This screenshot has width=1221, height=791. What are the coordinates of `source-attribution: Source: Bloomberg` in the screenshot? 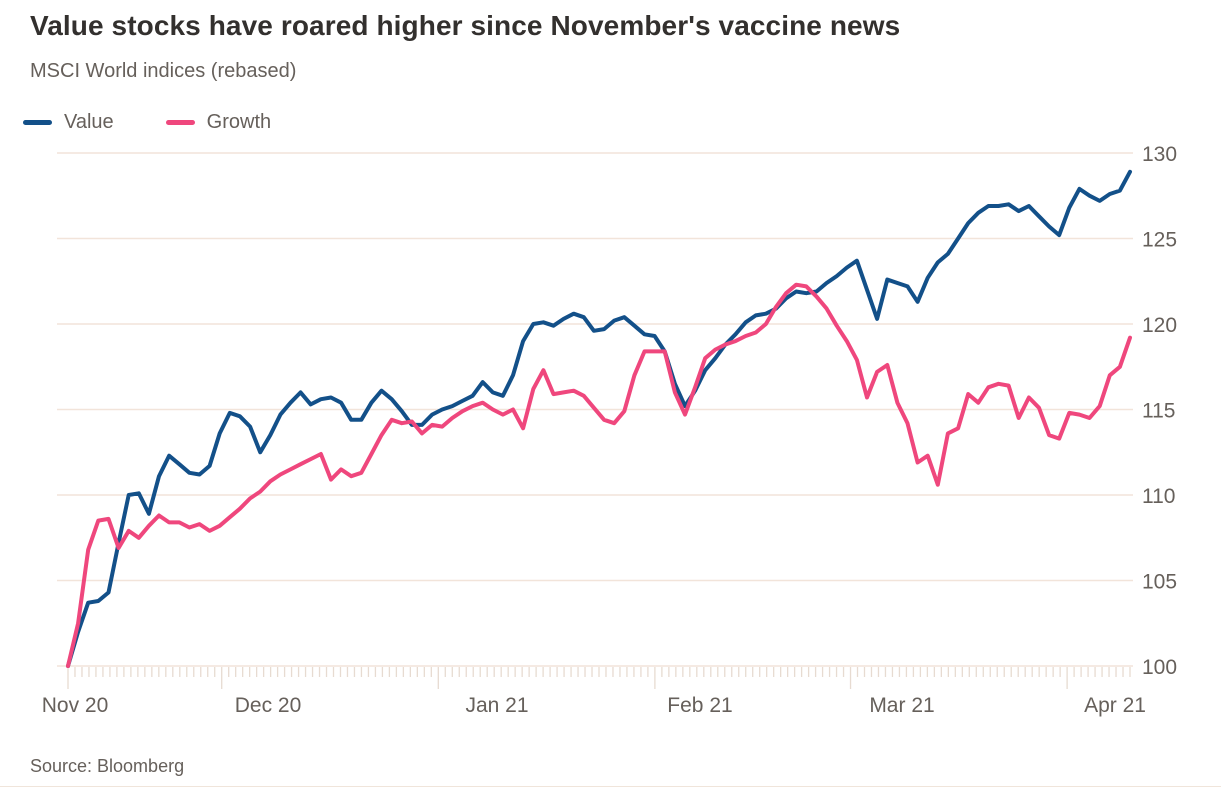 It's located at (107, 766).